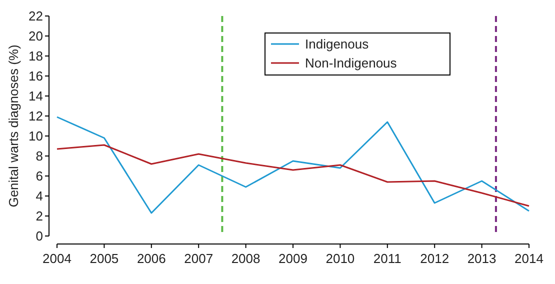 Image resolution: width=555 pixels, height=284 pixels. I want to click on legend-label: Indigenous, so click(337, 44).